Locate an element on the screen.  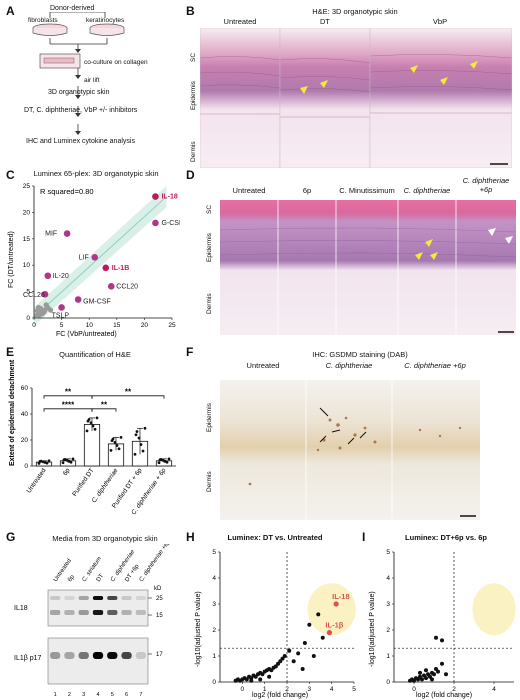
panel-h-ytick-label: 0 is located at coordinates (214, 682).